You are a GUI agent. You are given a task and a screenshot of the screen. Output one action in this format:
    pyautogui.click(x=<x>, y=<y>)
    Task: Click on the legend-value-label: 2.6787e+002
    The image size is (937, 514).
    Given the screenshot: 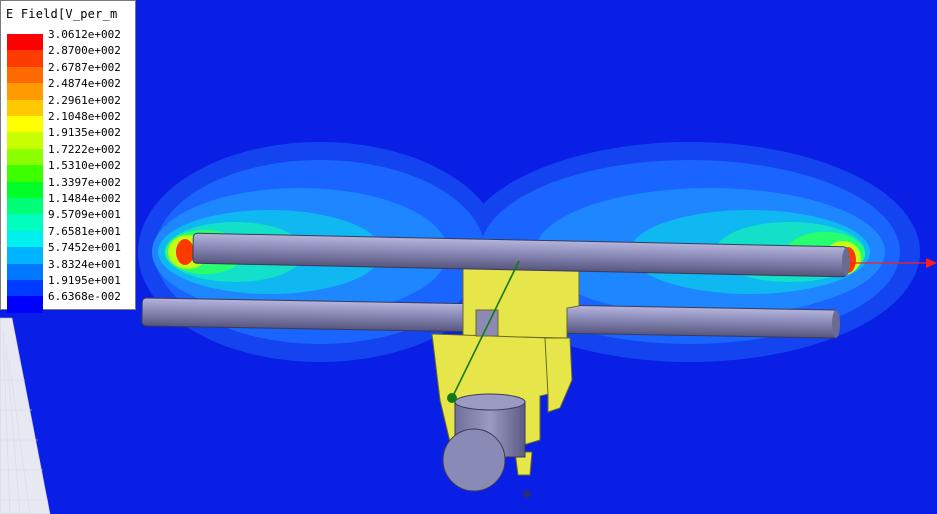 What is the action you would take?
    pyautogui.click(x=84, y=67)
    